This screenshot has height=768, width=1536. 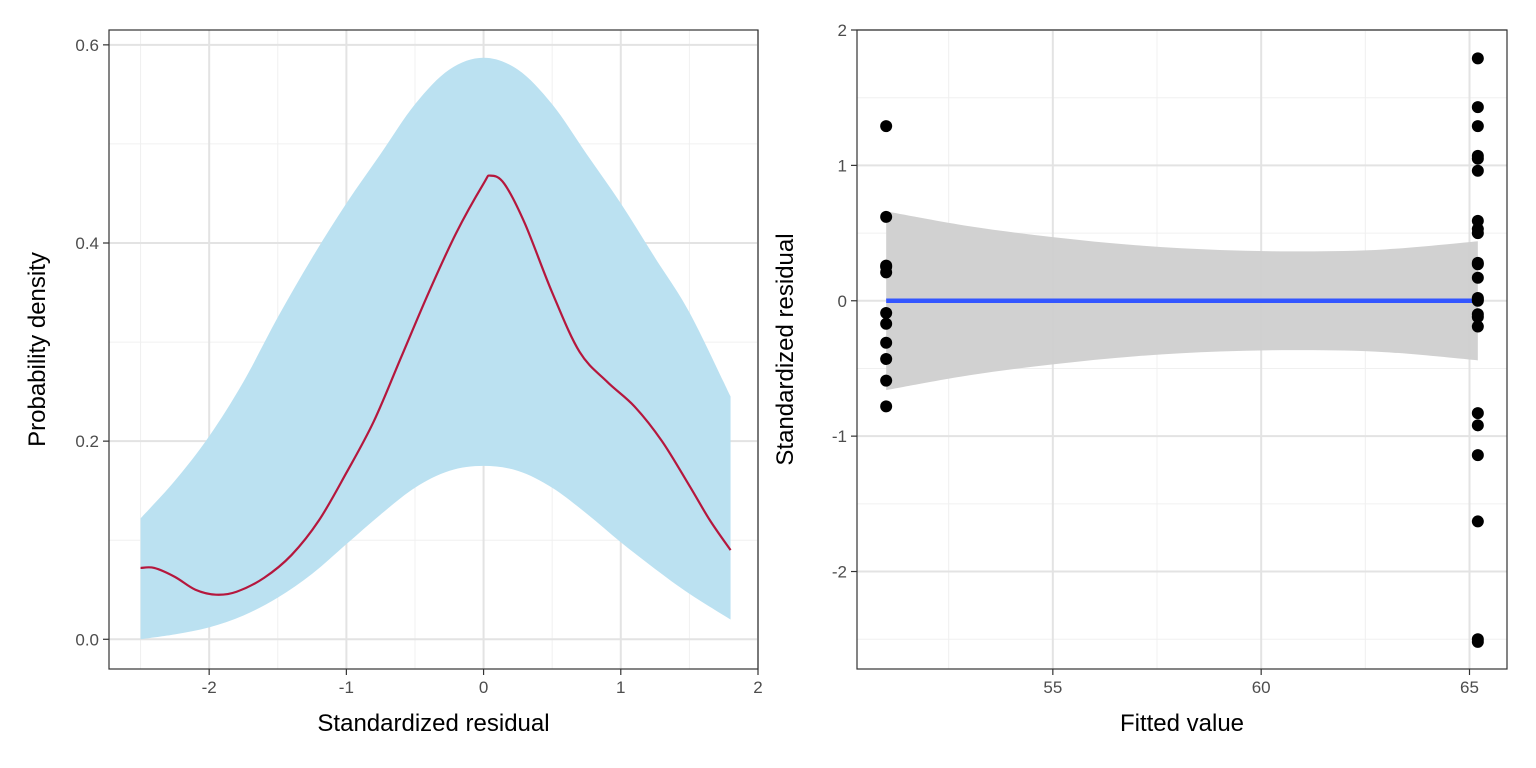 What do you see at coordinates (87, 639) in the screenshot?
I see `y-tick-label: 0.0` at bounding box center [87, 639].